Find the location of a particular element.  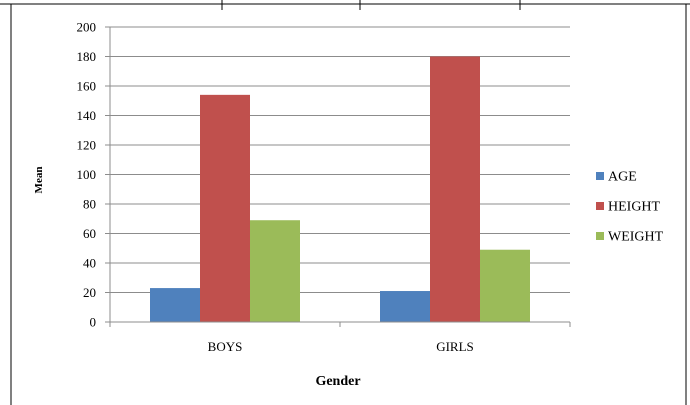

y-tick-label: 40 is located at coordinates (89, 263).